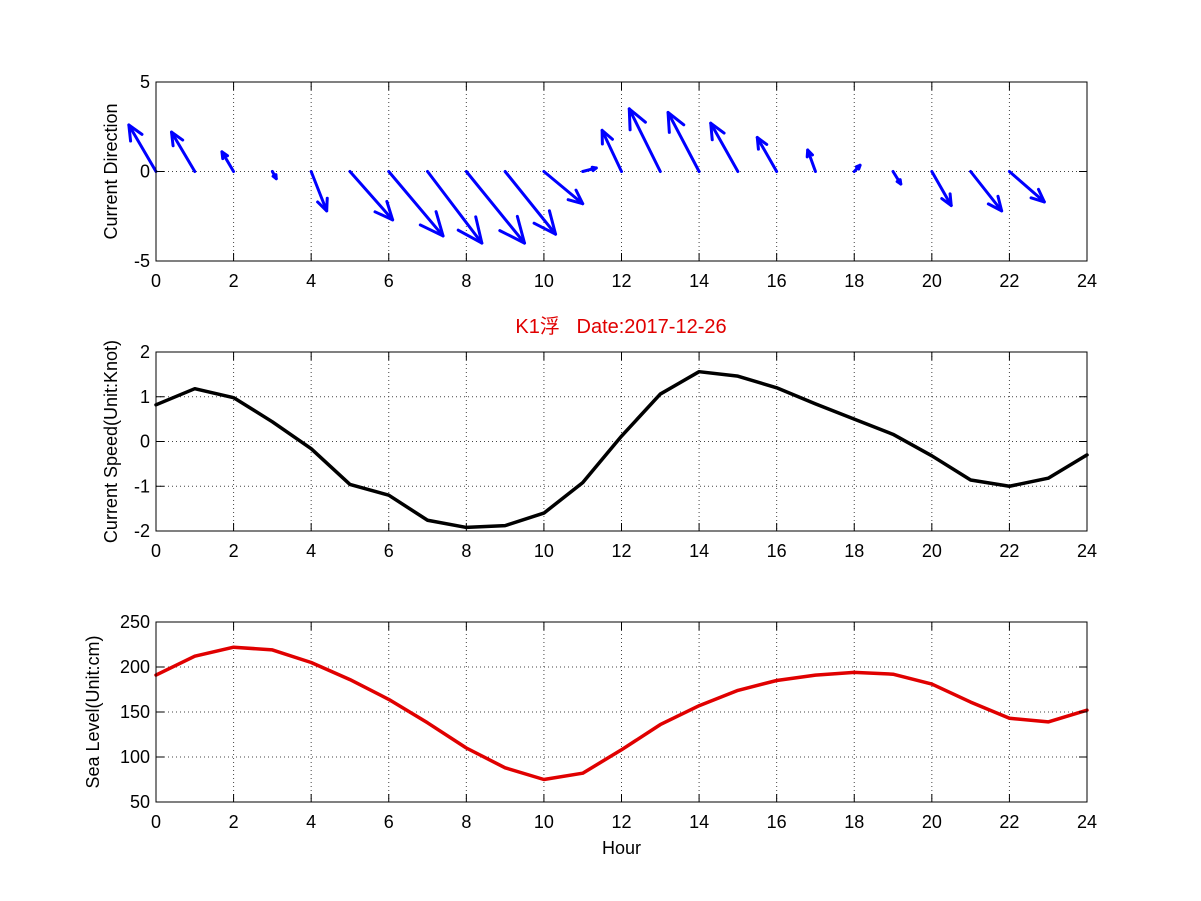  Describe the element at coordinates (620, 326) in the screenshot. I see `figure-title: K1浮 Date:2017-12-26` at that location.